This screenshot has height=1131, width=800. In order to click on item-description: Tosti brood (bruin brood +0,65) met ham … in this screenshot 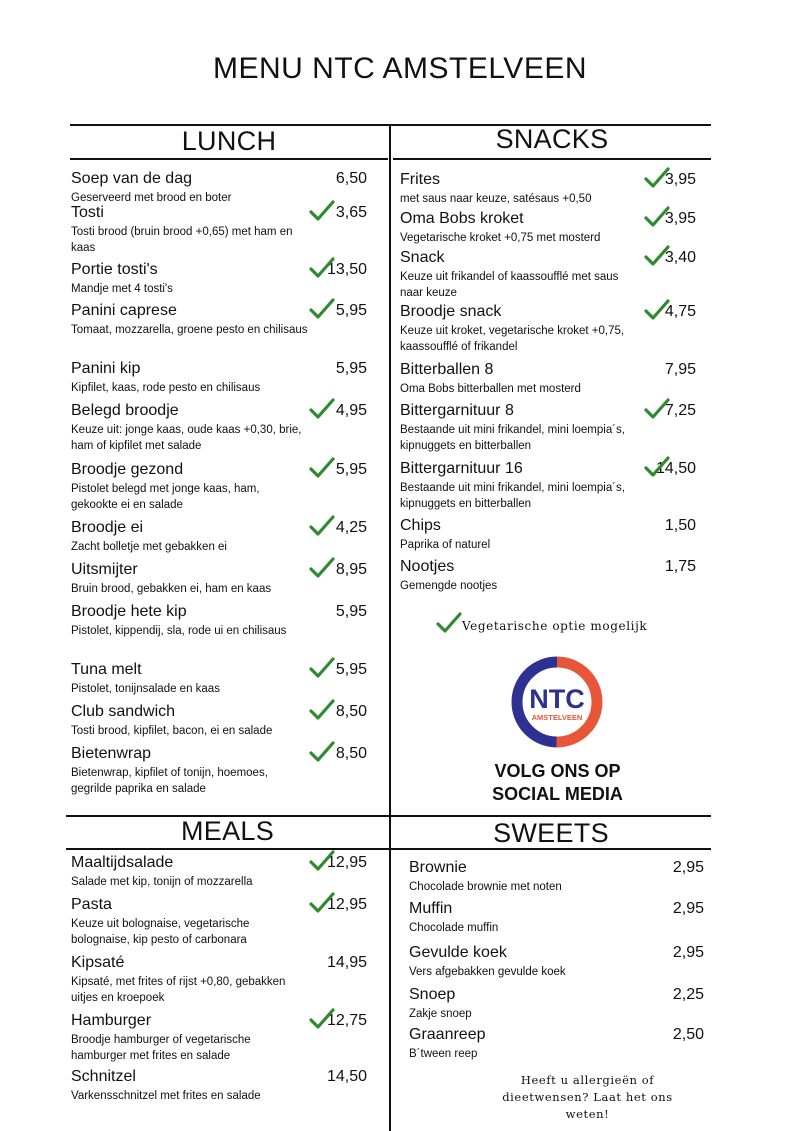, I will do `click(182, 240)`.